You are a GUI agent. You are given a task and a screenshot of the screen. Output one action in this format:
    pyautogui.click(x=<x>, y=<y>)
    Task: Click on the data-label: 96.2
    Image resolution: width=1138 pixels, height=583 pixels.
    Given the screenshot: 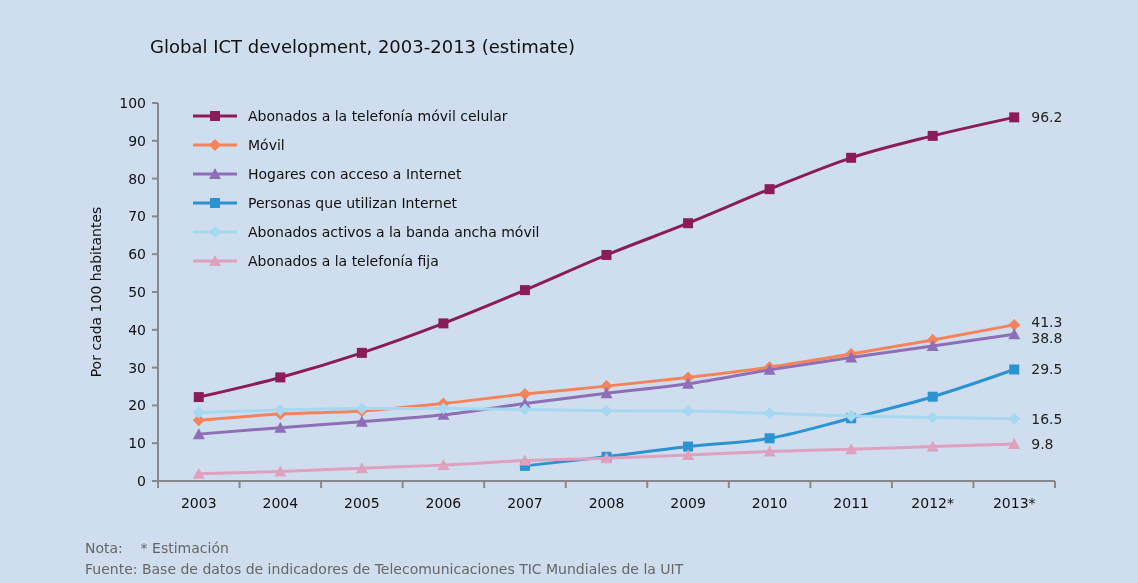 What is the action you would take?
    pyautogui.click(x=1047, y=117)
    